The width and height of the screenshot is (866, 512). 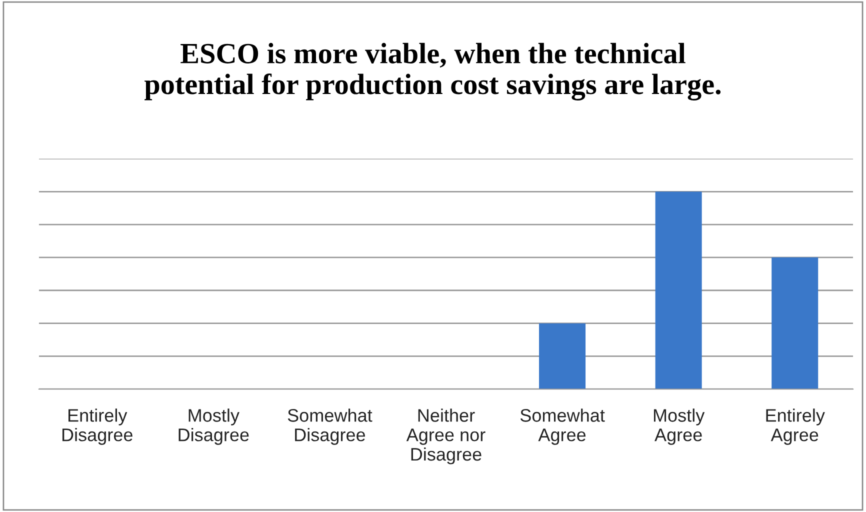 What do you see at coordinates (679, 426) in the screenshot?
I see `x-tick-label: Mostly Agree` at bounding box center [679, 426].